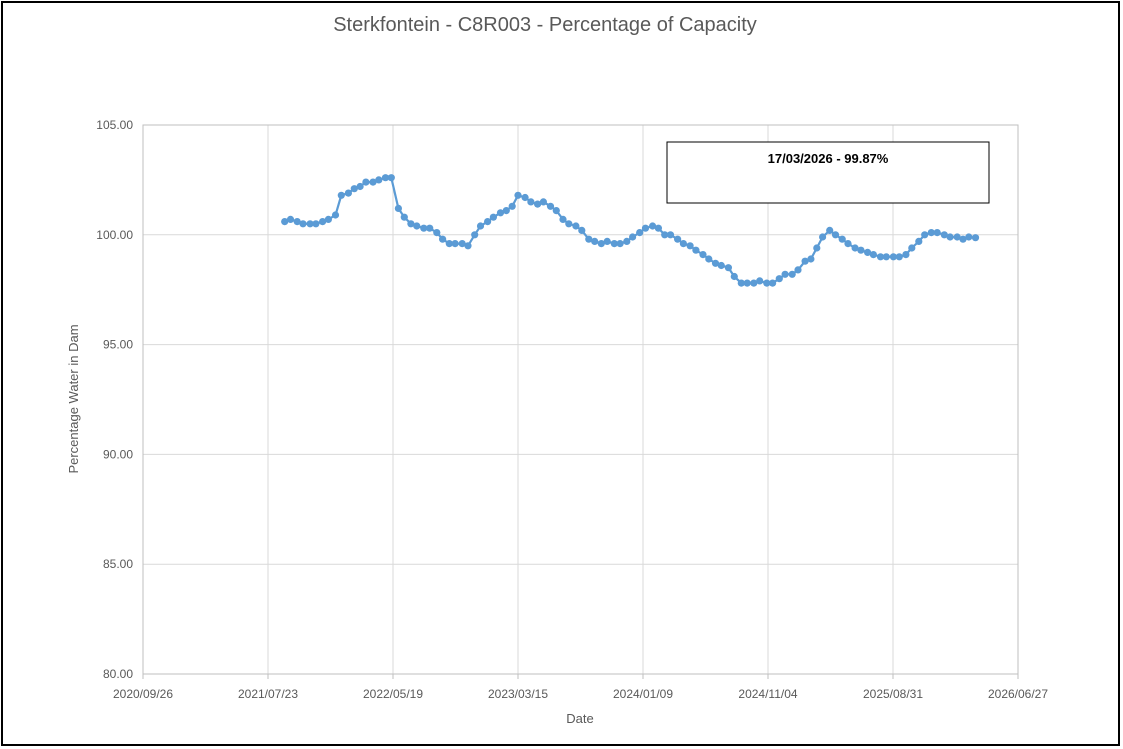 The height and width of the screenshot is (749, 1123). What do you see at coordinates (1018, 694) in the screenshot?
I see `x-tick-label: 2026/06/27` at bounding box center [1018, 694].